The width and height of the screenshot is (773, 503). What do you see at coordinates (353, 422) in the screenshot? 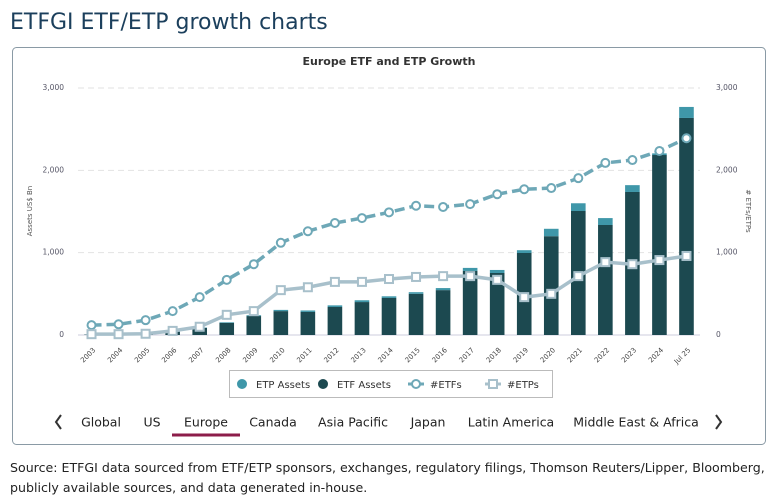
I see `tab: Asia Pacific` at bounding box center [353, 422].